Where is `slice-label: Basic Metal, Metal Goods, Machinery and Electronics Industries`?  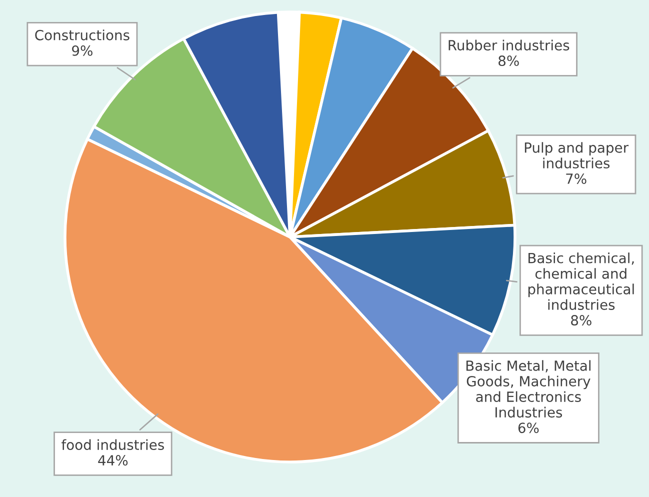
slice-label: Basic Metal, Metal Goods, Machinery and Electronics Industries is located at coordinates (528, 389).